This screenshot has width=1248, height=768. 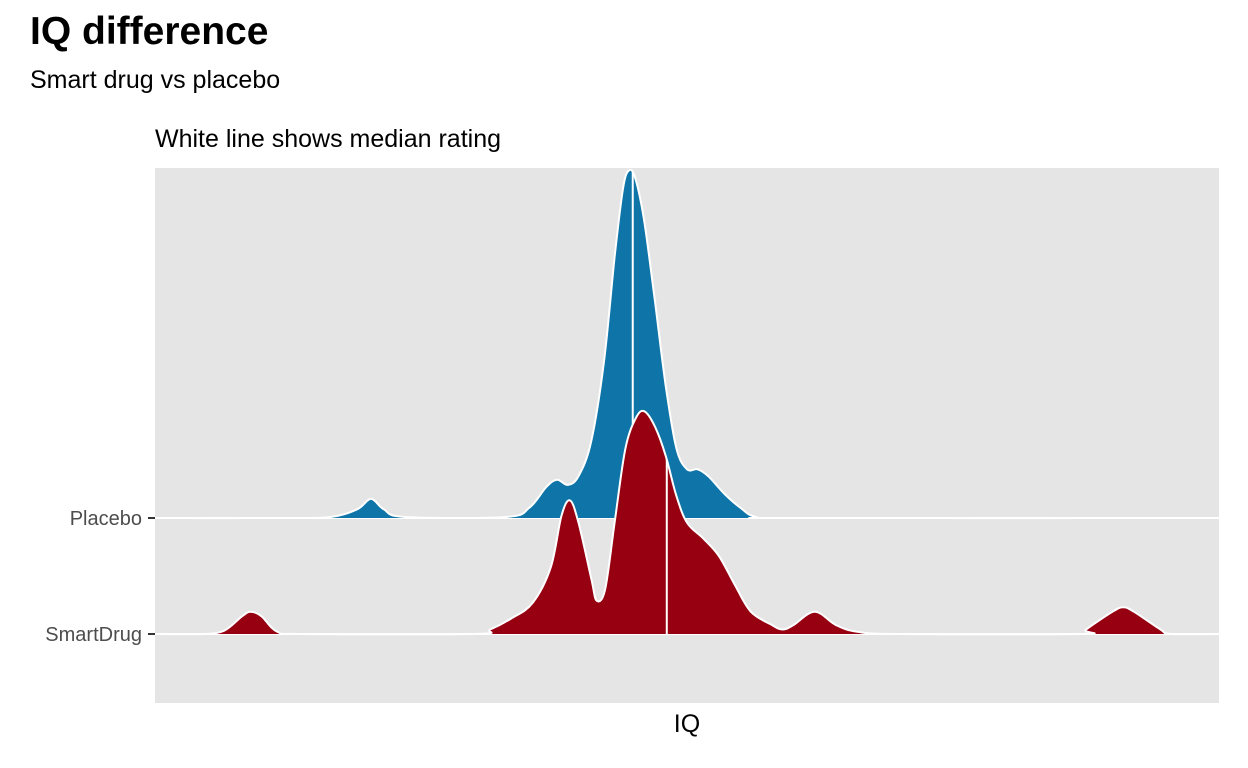 What do you see at coordinates (100, 577) in the screenshot?
I see `y-axis: Placebo SmartDrug` at bounding box center [100, 577].